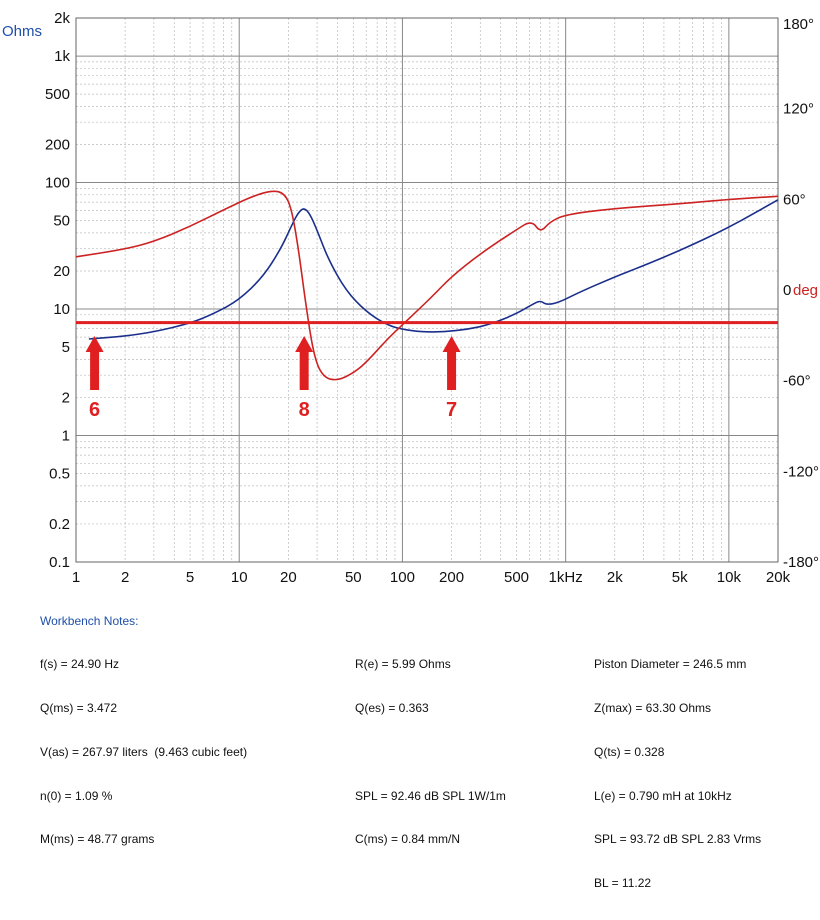 Image resolution: width=820 pixels, height=920 pixels. What do you see at coordinates (66, 347) in the screenshot?
I see `y-tick-label: 5` at bounding box center [66, 347].